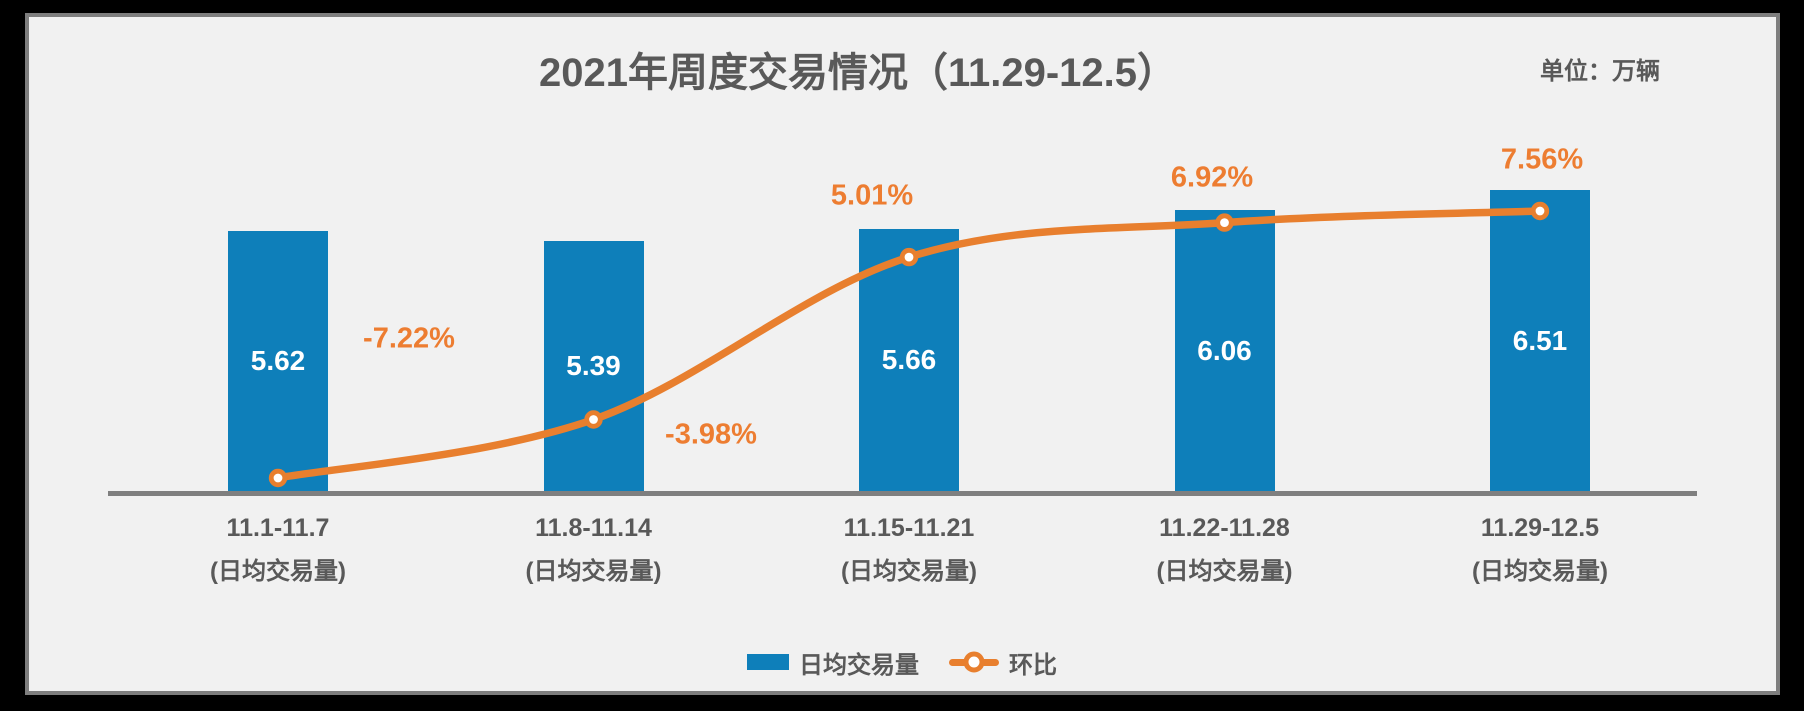 Image resolution: width=1804 pixels, height=711 pixels. I want to click on bar-value-label: 6.06, so click(1224, 350).